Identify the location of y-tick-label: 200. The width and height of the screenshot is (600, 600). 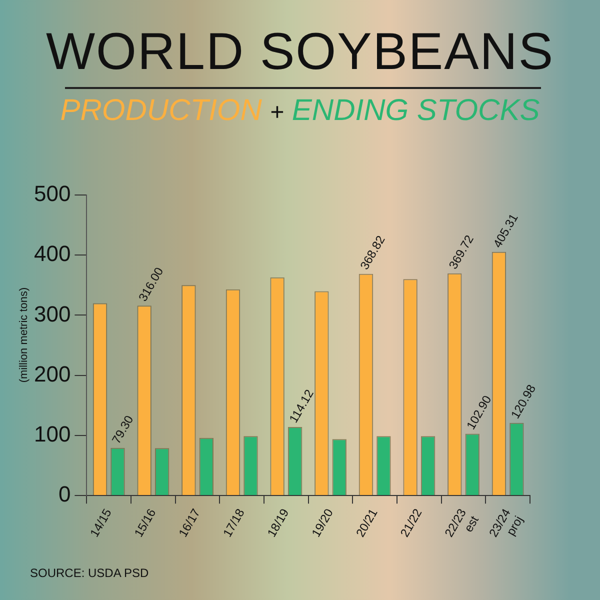
(52, 373).